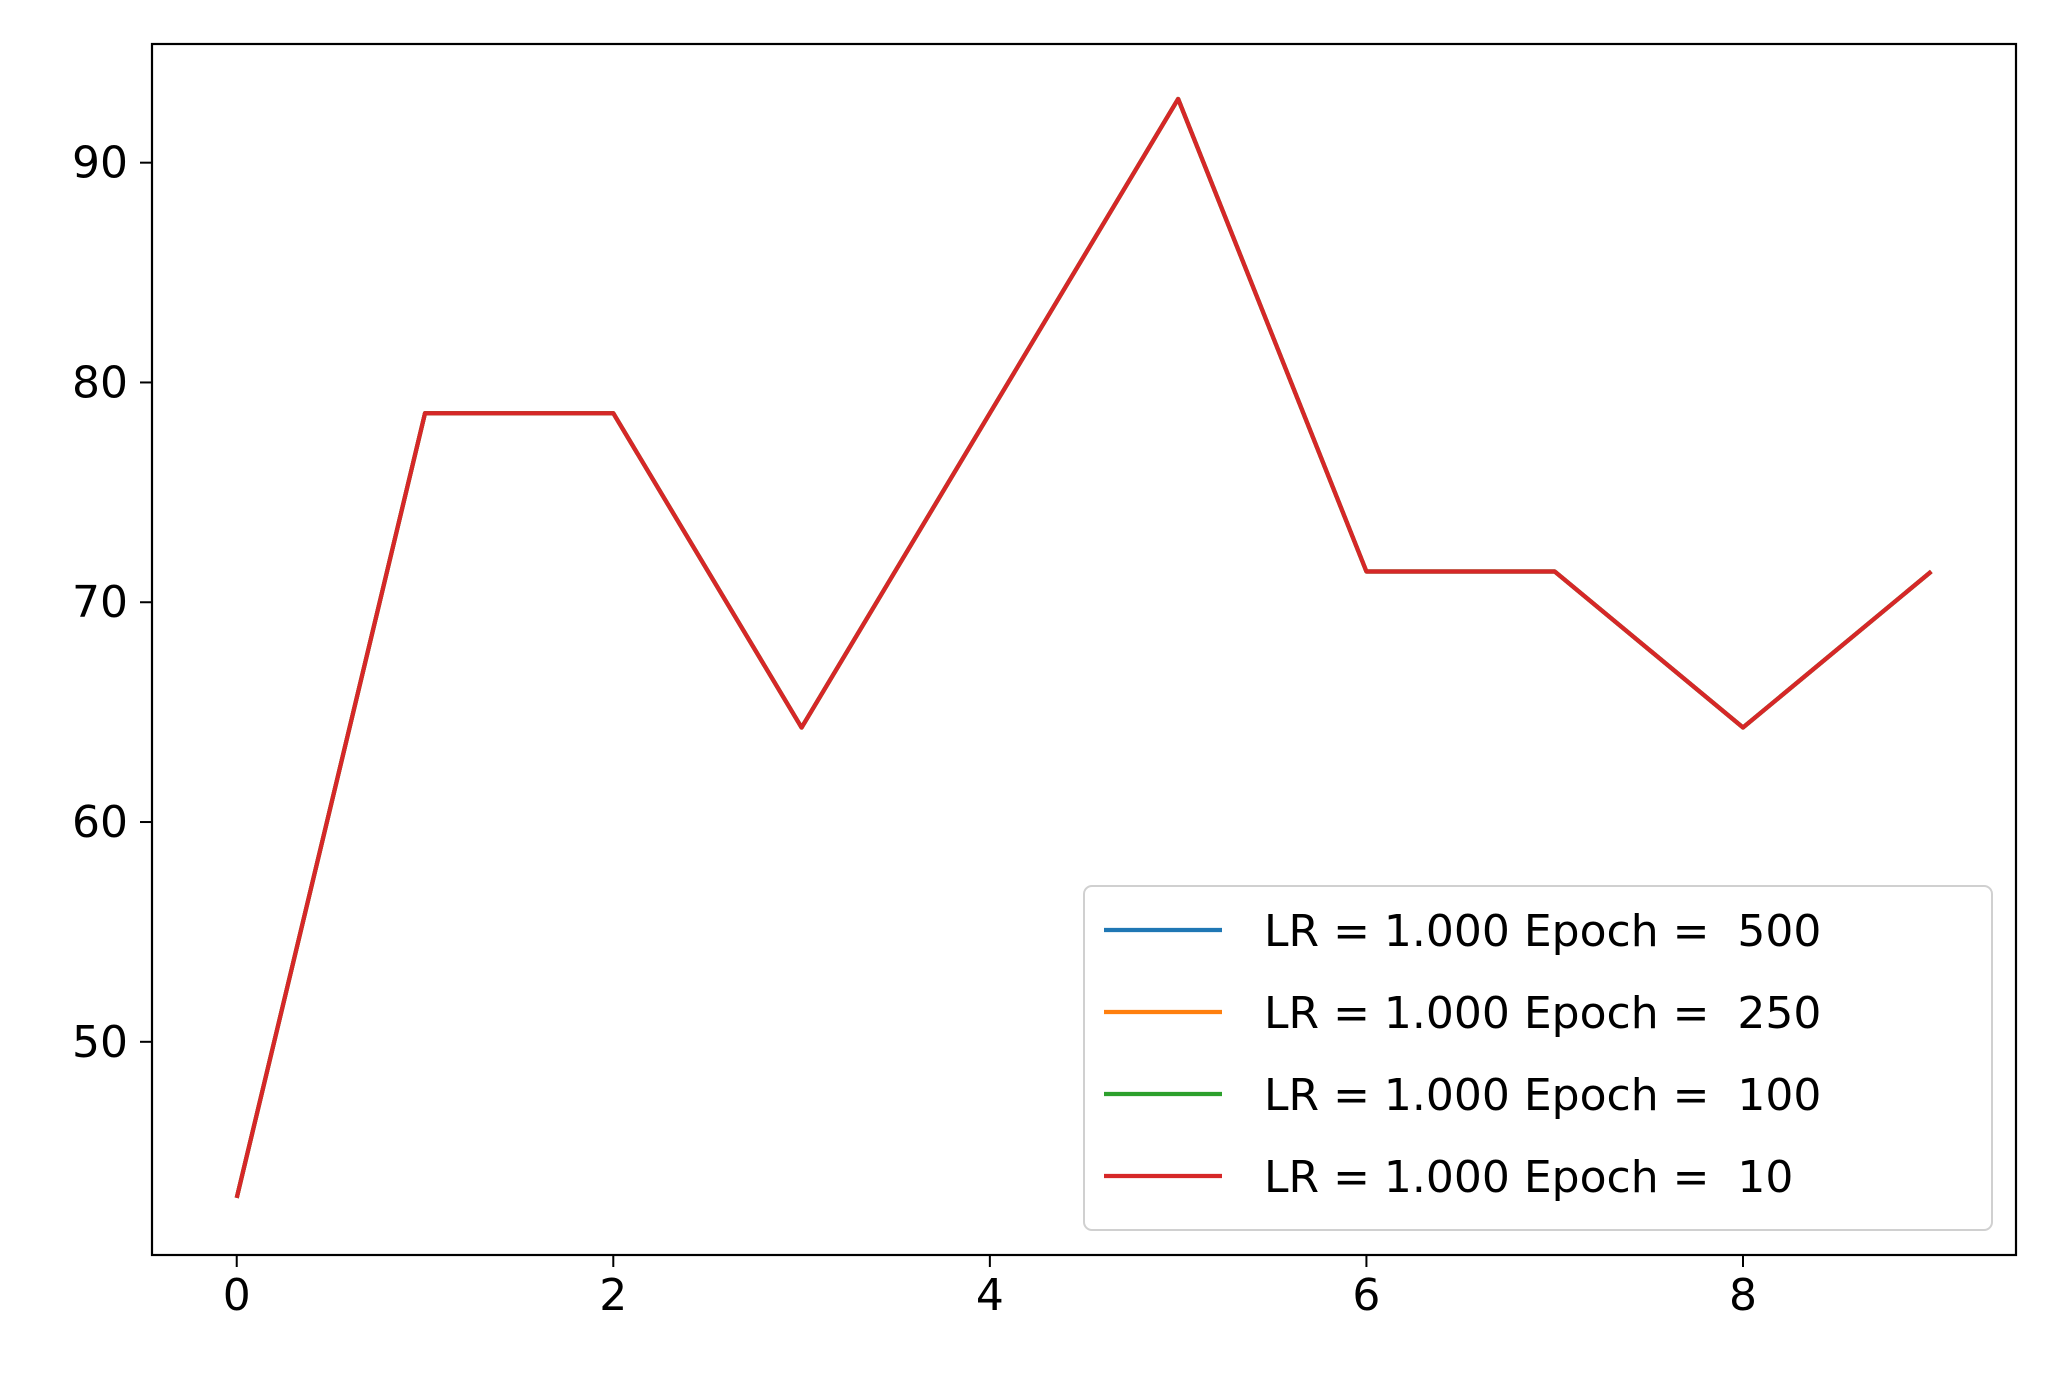  What do you see at coordinates (100, 822) in the screenshot?
I see `y-tick-label: 60` at bounding box center [100, 822].